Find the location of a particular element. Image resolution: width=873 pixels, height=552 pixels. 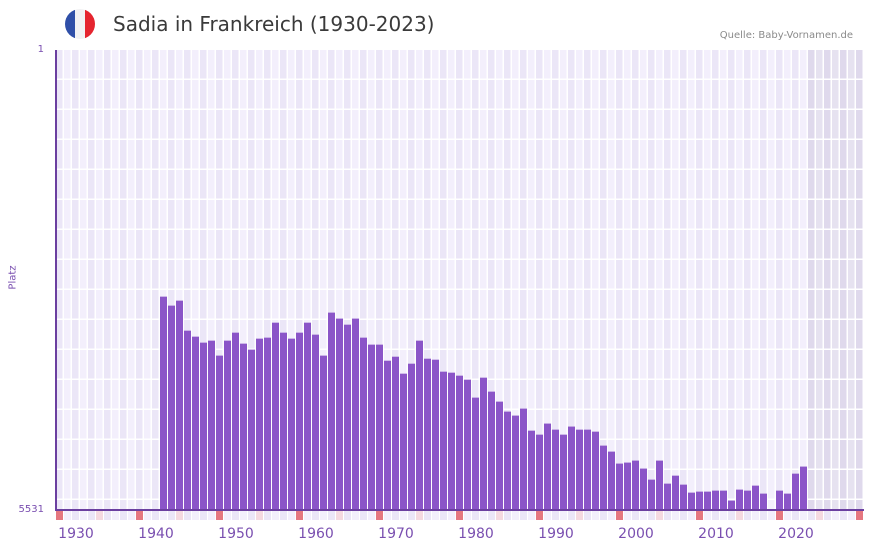

bar-2011 is located at coordinates (715, 500).